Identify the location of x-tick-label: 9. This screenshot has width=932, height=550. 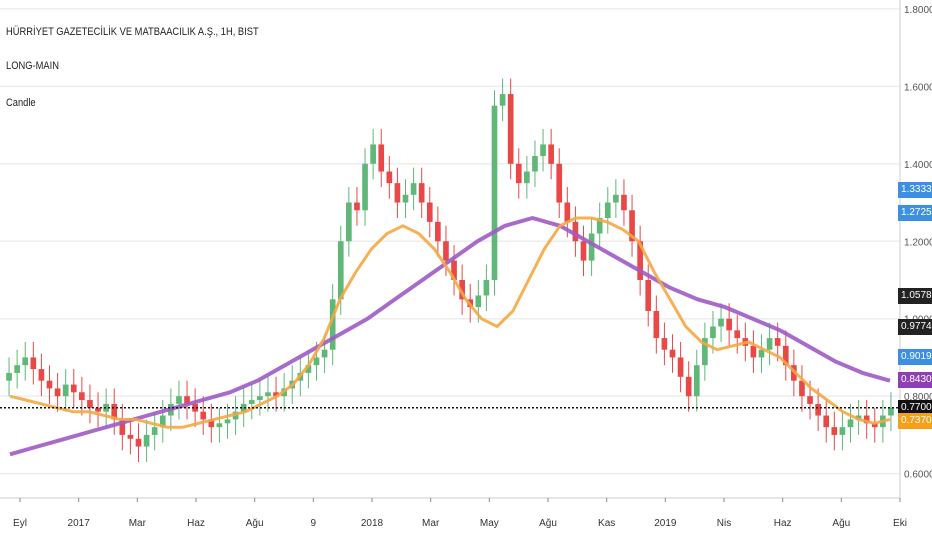
(314, 523).